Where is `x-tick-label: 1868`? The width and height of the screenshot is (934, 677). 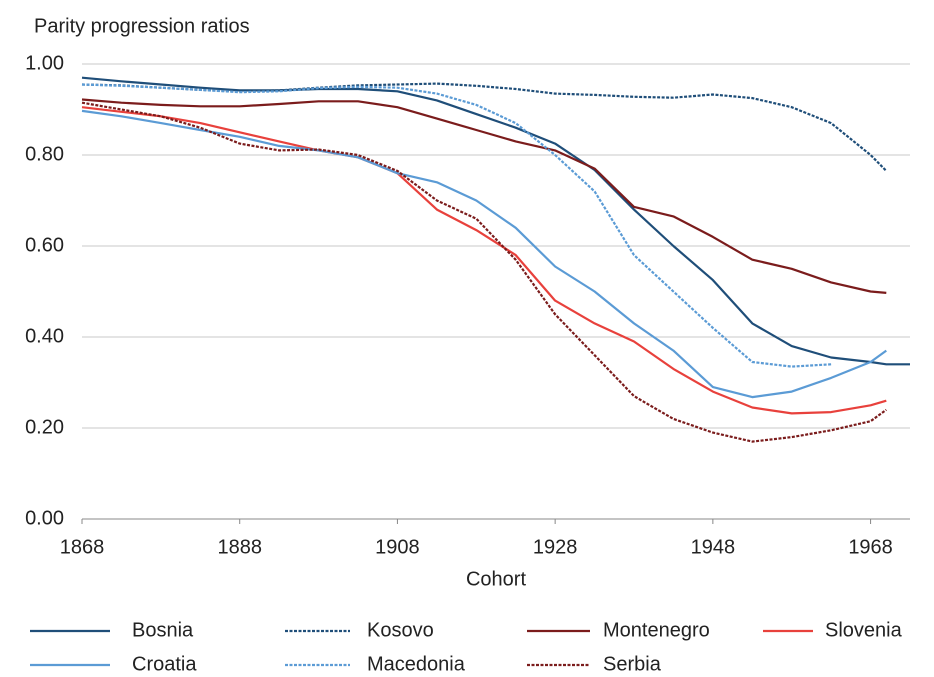 x-tick-label: 1868 is located at coordinates (82, 547).